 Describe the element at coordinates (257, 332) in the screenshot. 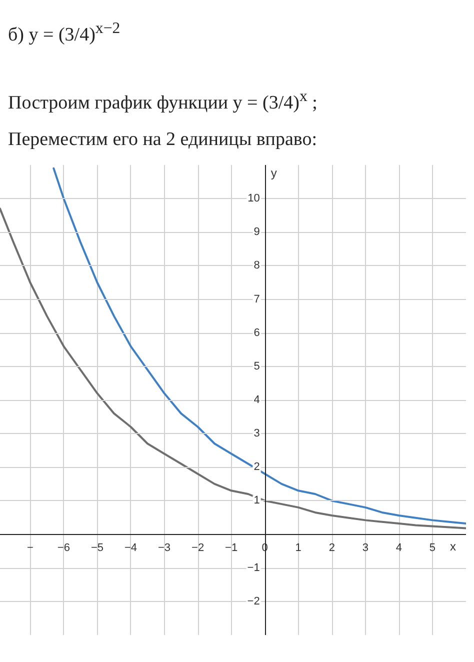

I see `y-tick-label: 6` at that location.